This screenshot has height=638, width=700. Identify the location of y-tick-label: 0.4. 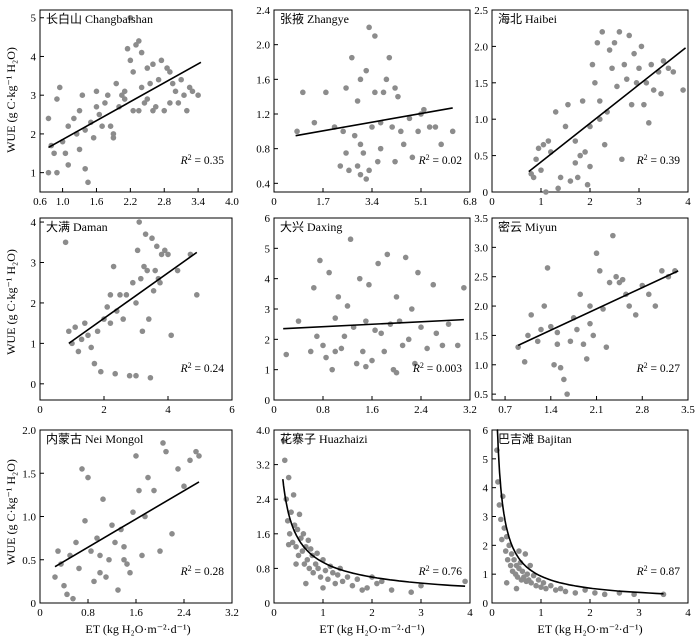
(263, 184).